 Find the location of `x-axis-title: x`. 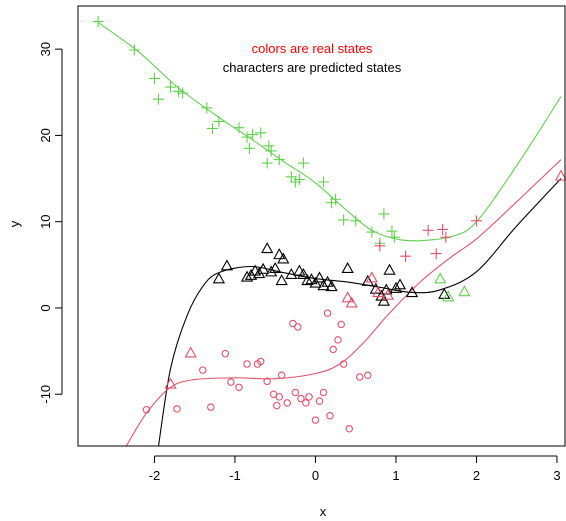

x-axis-title: x is located at coordinates (323, 511).